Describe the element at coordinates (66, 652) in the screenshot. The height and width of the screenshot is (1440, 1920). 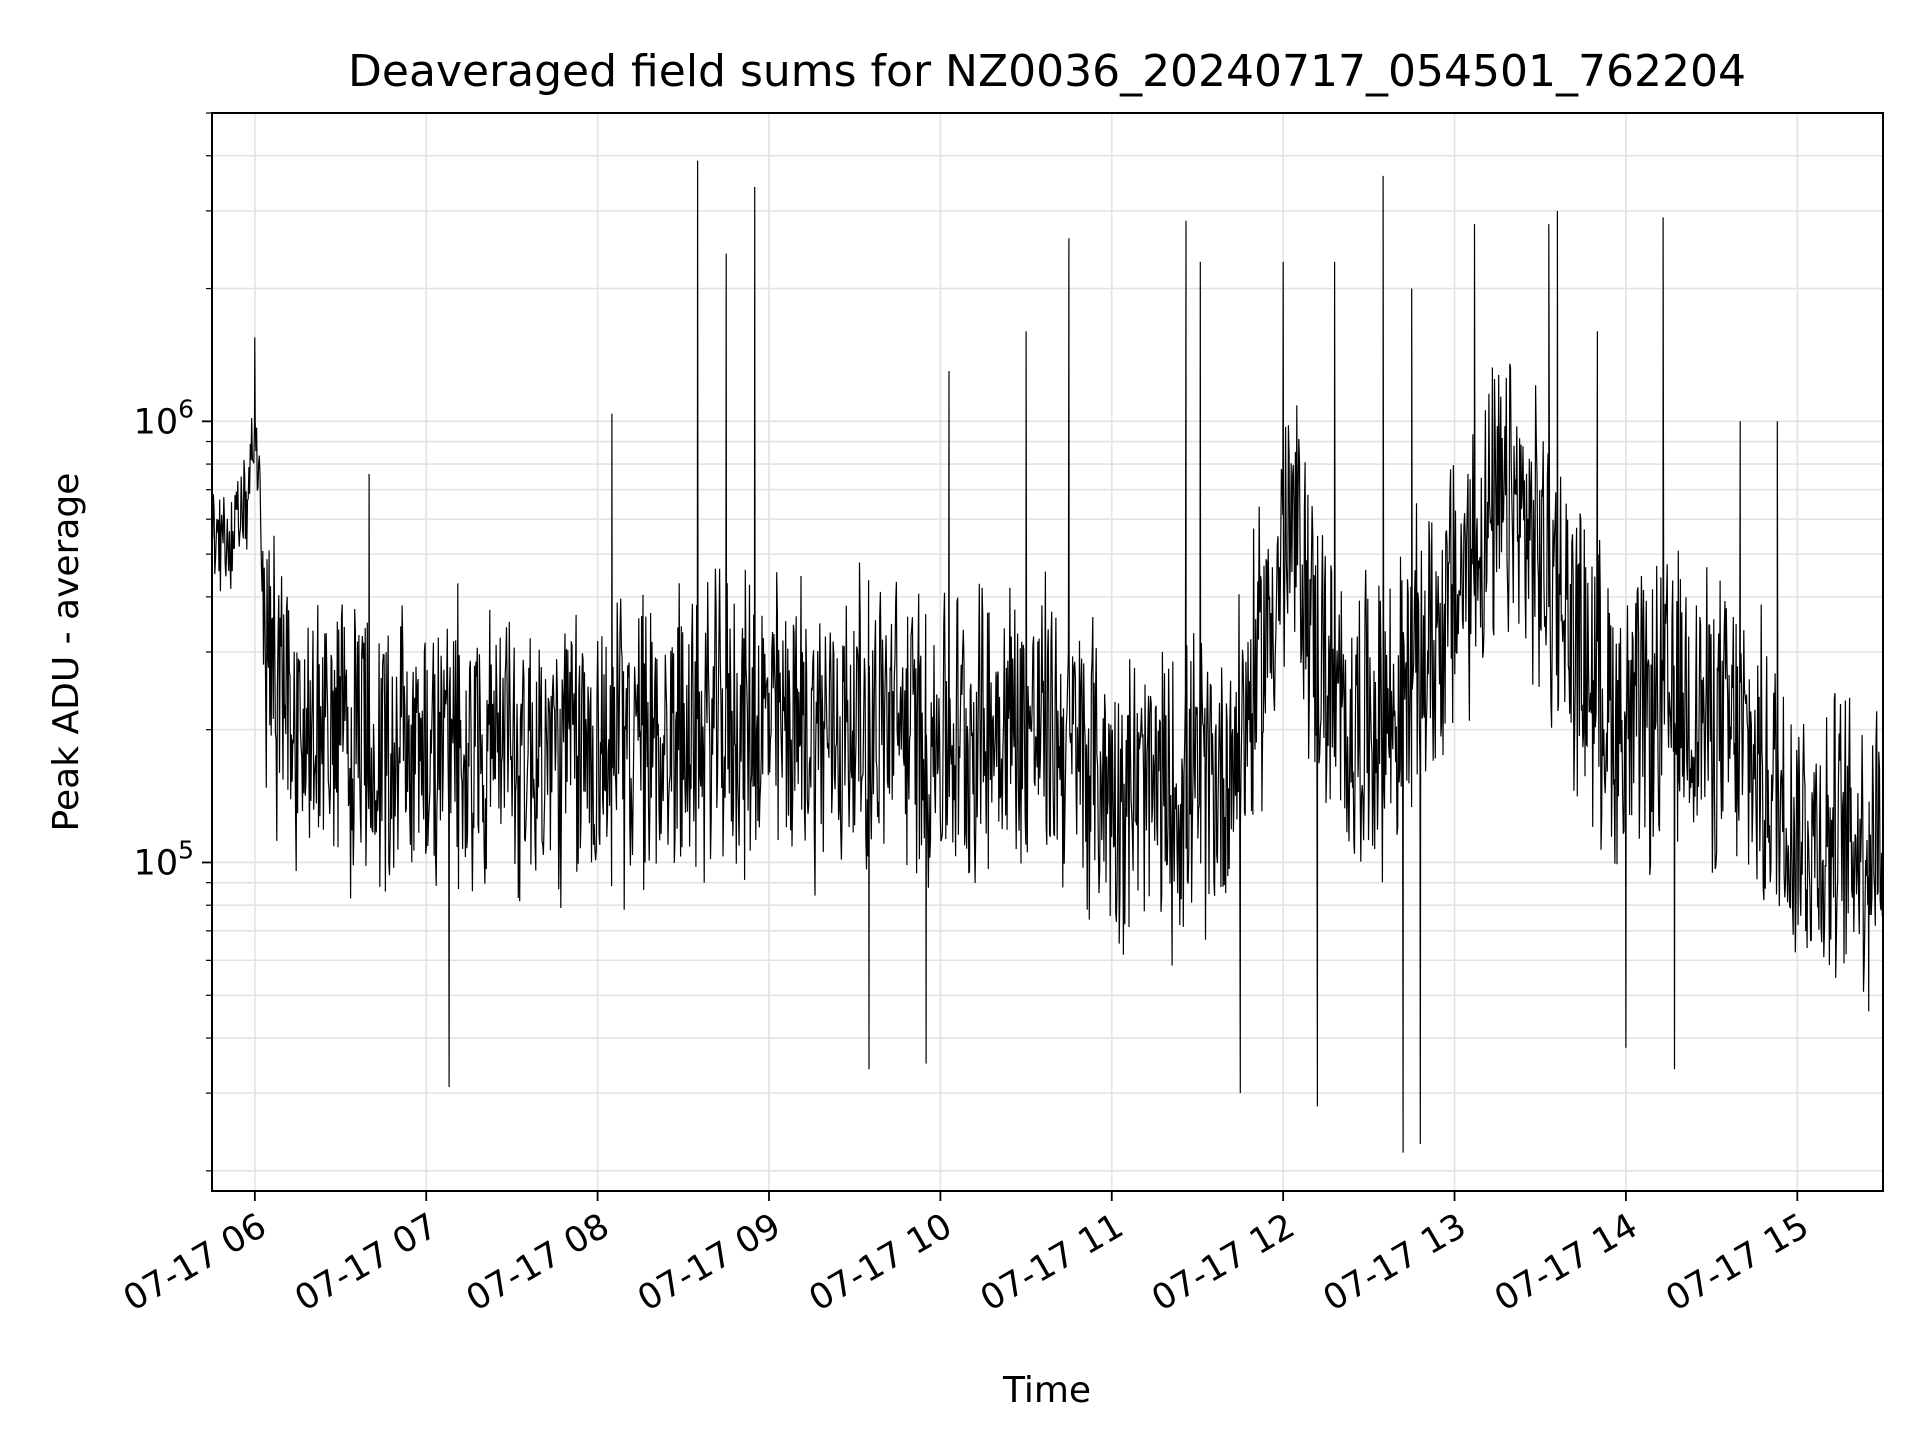
I see `y-axis-label: Peak ADU - average` at that location.